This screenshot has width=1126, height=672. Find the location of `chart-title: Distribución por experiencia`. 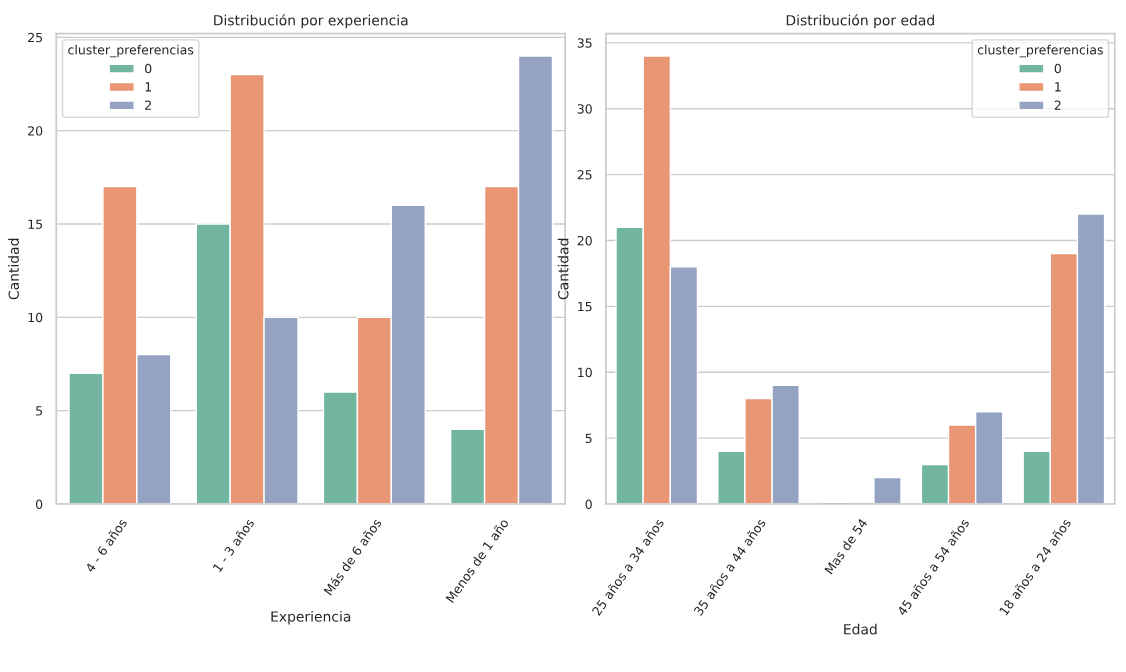

chart-title: Distribución por experiencia is located at coordinates (311, 21).